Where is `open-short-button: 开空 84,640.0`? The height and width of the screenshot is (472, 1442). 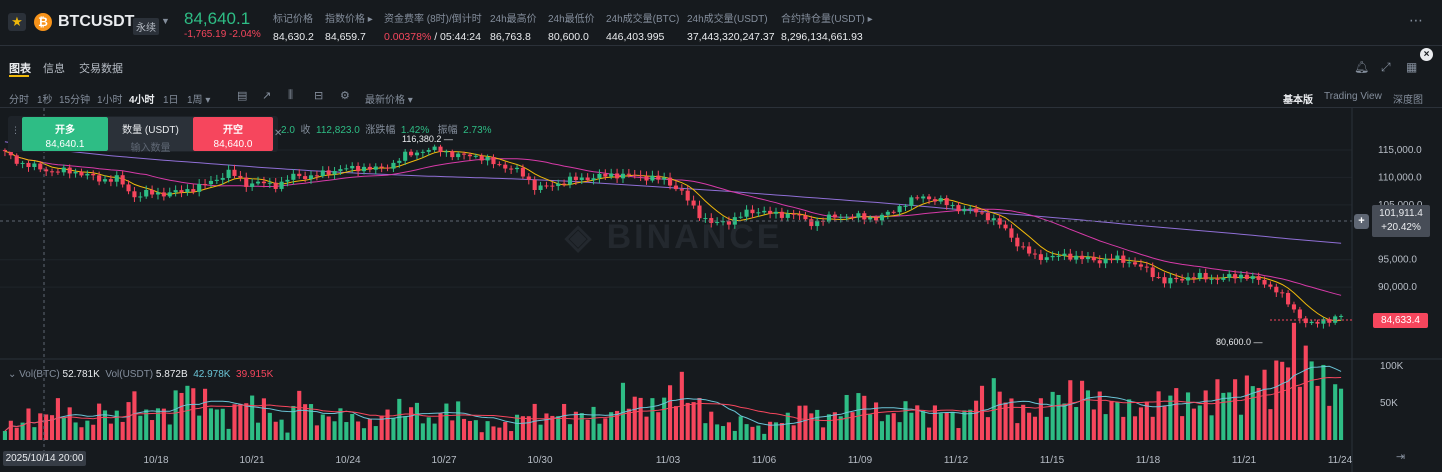
open-short-button: 开空 84,640.0 is located at coordinates (233, 134).